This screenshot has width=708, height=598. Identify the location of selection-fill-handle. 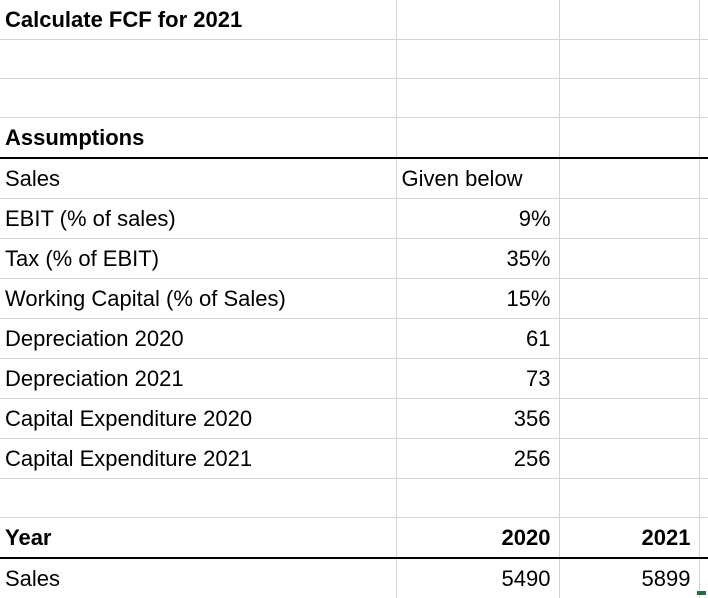
(701, 593).